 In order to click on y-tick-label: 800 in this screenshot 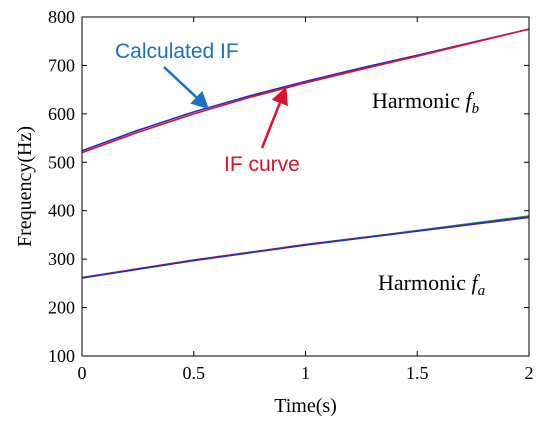, I will do `click(61, 17)`.